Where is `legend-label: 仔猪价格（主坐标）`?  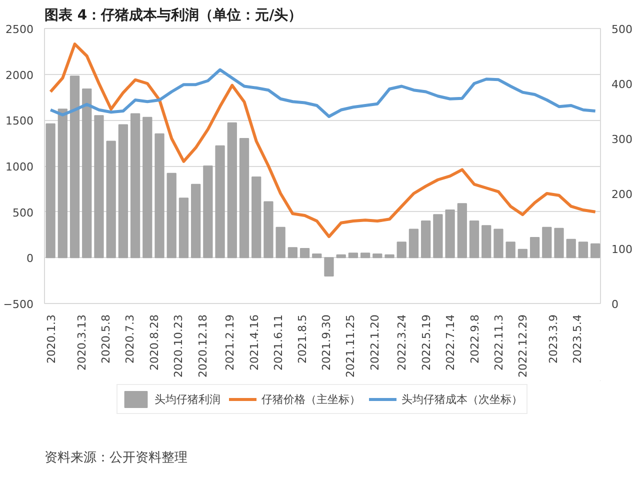 legend-label: 仔猪价格（主坐标） is located at coordinates (311, 399).